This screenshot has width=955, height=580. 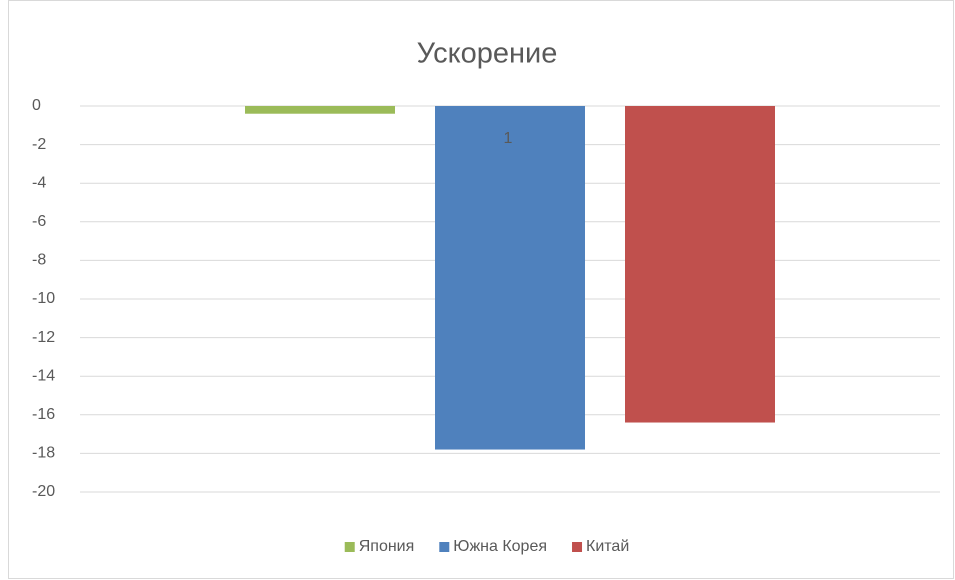 What do you see at coordinates (36, 105) in the screenshot?
I see `y-tick-label: 0` at bounding box center [36, 105].